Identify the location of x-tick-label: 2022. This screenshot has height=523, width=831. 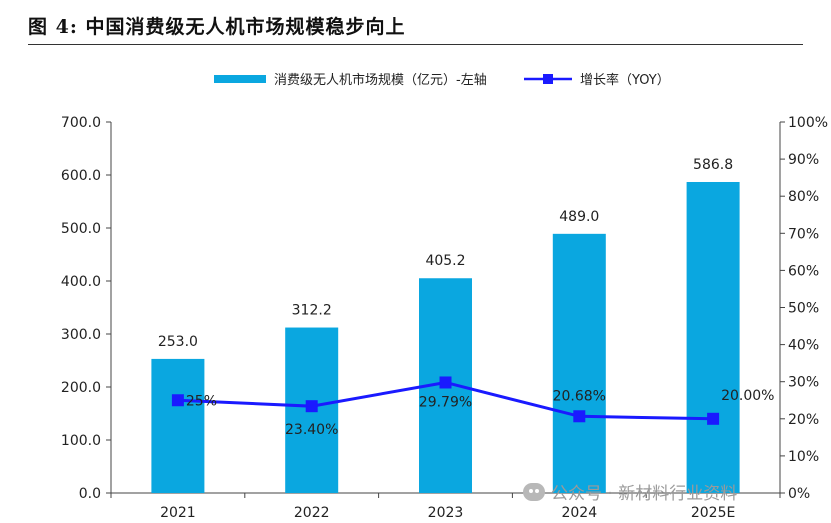
(312, 513).